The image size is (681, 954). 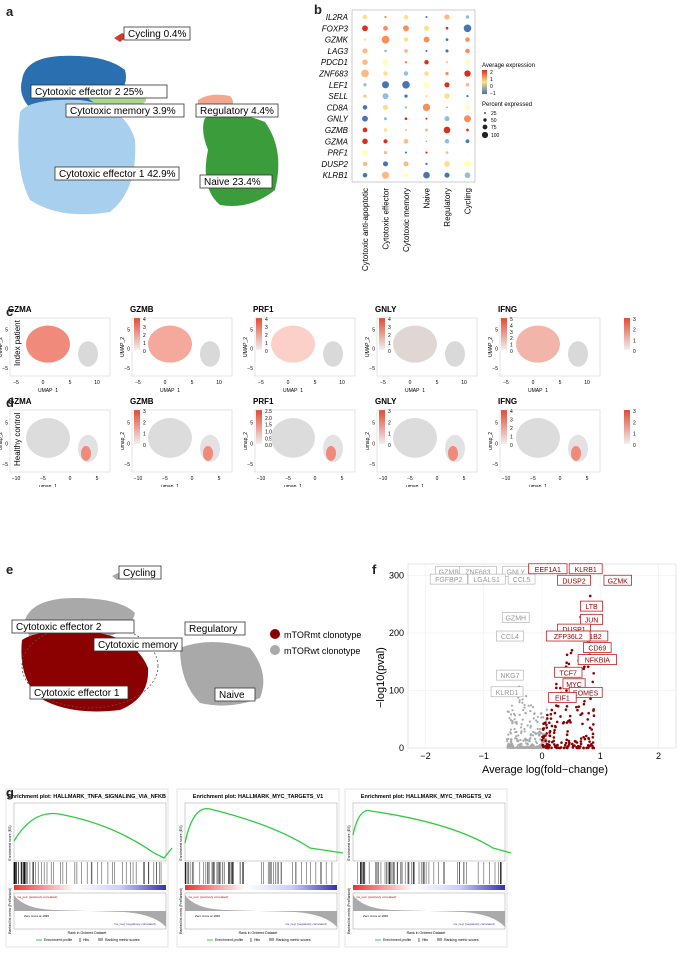 What do you see at coordinates (293, 390) in the screenshot?
I see `feature-x-axis-label: UMAP_1` at bounding box center [293, 390].